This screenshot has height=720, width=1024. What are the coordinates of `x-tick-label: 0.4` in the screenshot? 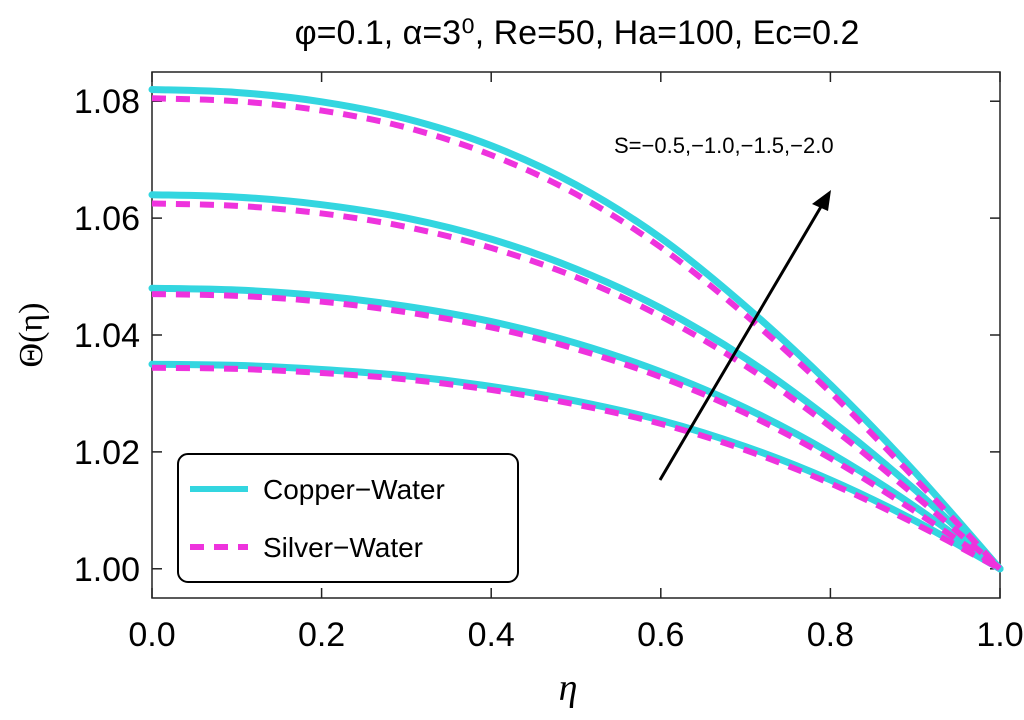 It's located at (491, 635).